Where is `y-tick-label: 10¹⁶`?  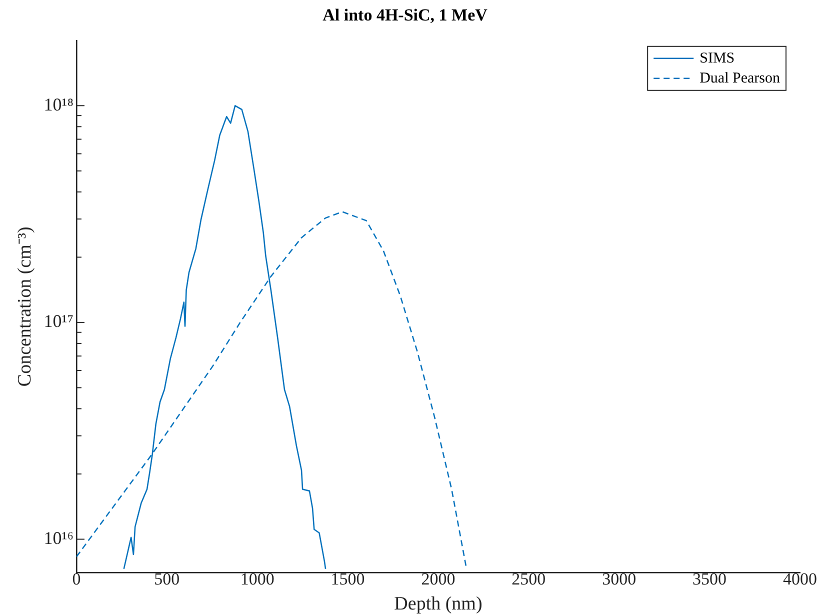 y-tick-label: 10¹⁶ is located at coordinates (59, 538).